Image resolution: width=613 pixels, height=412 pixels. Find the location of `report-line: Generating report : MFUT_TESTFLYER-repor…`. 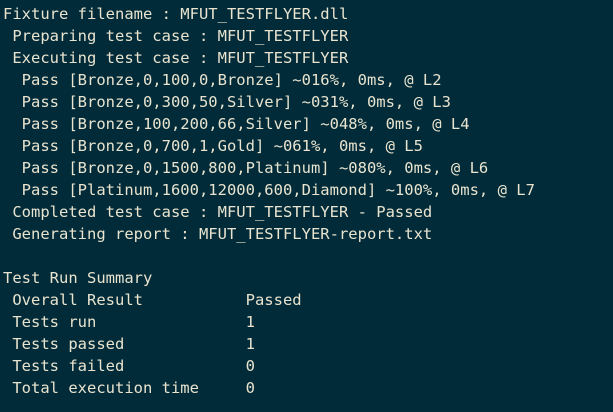

report-line: Generating report : MFUT_TESTFLYER-repor… is located at coordinates (218, 234).